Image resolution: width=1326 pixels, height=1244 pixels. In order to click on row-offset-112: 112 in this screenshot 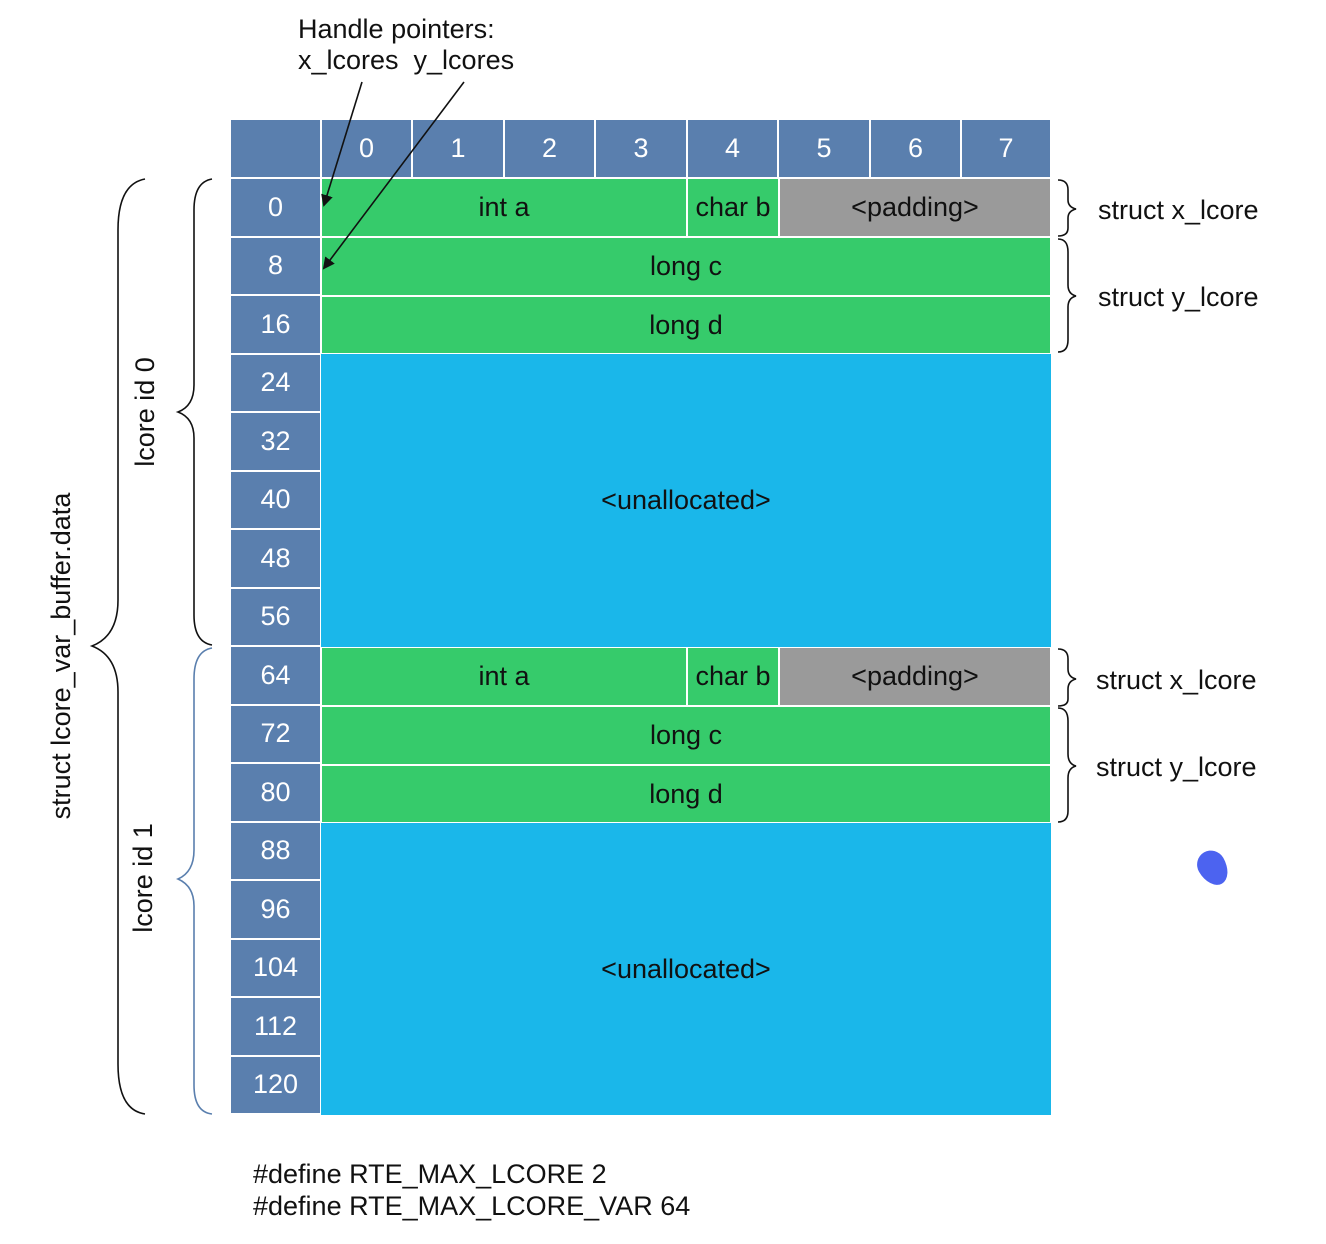, I will do `click(275, 1026)`.